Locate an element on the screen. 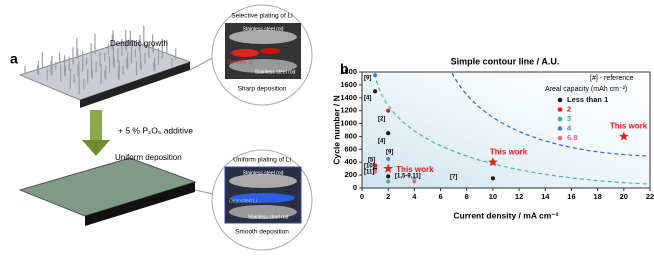 This screenshot has height=263, width=654. zoom-title: Uniform plating of Li is located at coordinates (262, 160).